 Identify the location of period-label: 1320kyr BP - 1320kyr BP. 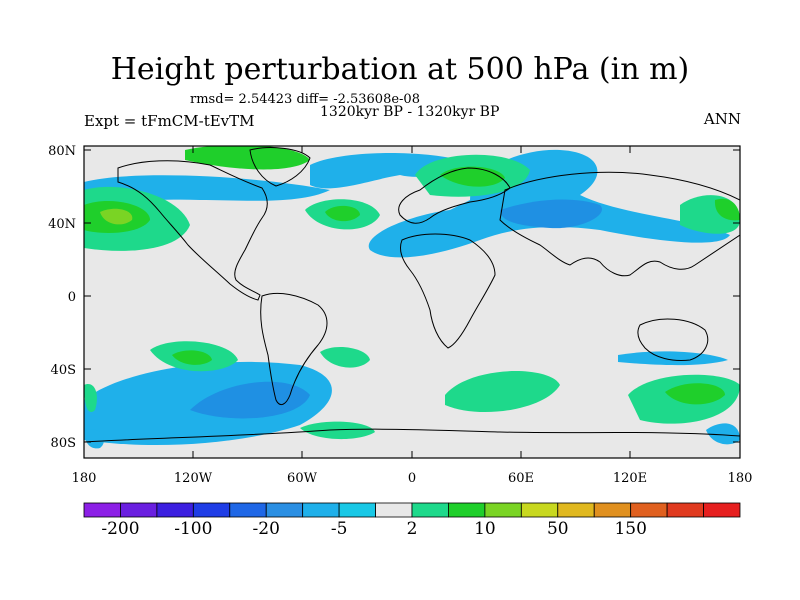
(410, 112).